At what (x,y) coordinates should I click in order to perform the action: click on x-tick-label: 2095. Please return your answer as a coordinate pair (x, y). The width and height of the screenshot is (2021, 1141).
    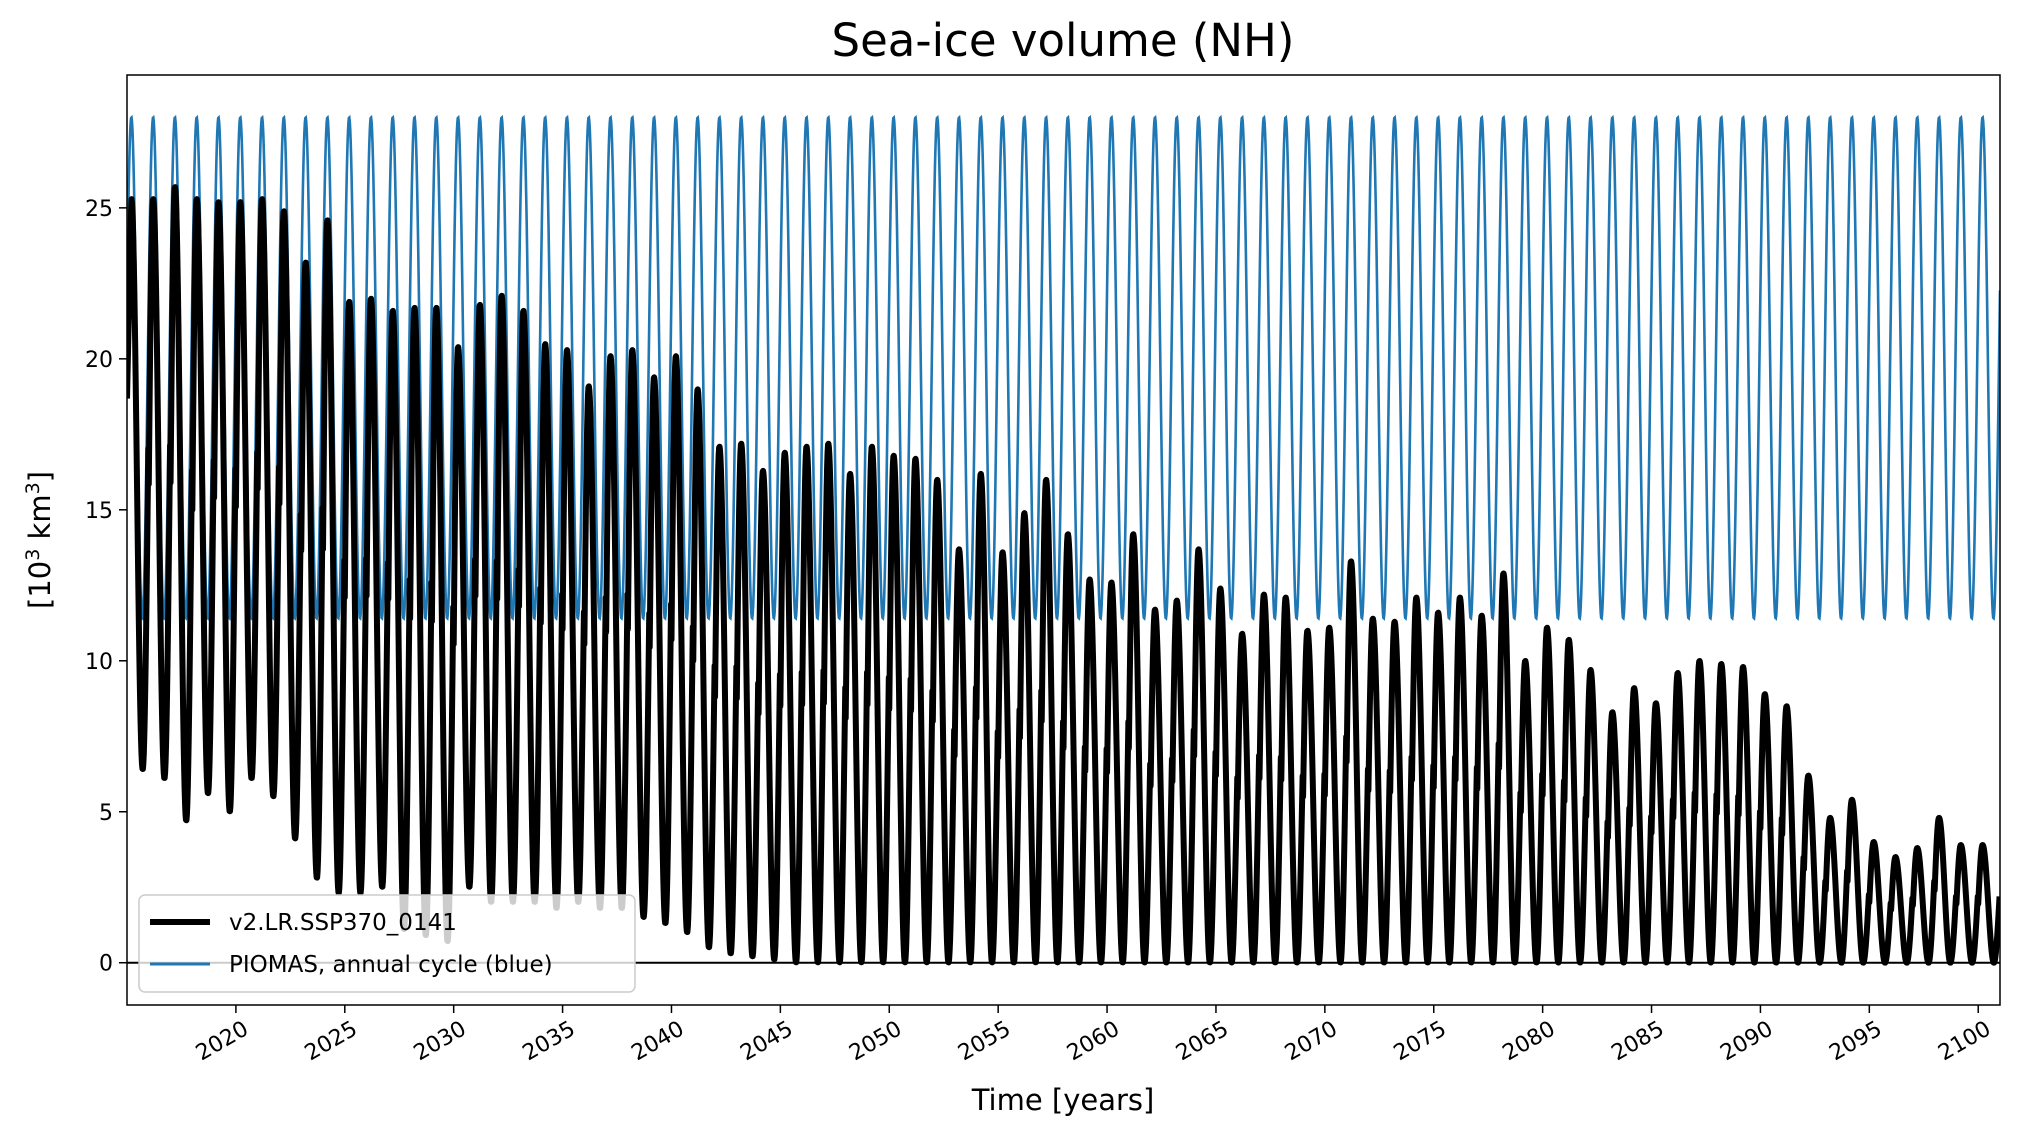
    Looking at the image, I should click on (1855, 1042).